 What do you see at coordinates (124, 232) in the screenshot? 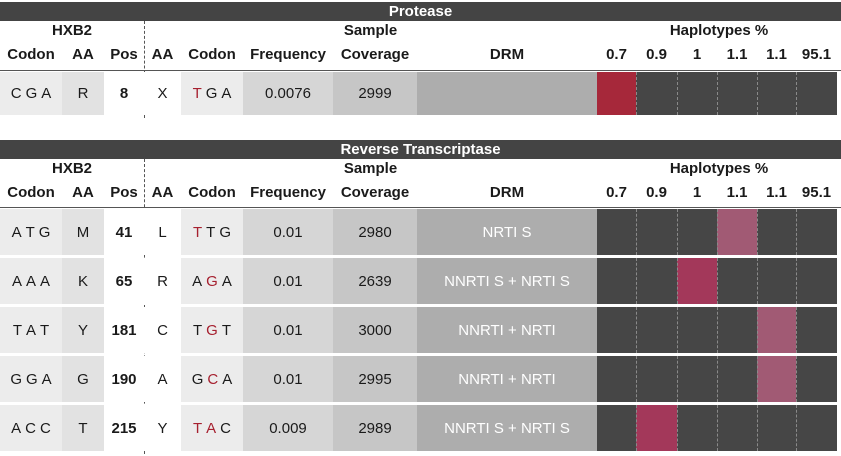
I see `position: 41` at bounding box center [124, 232].